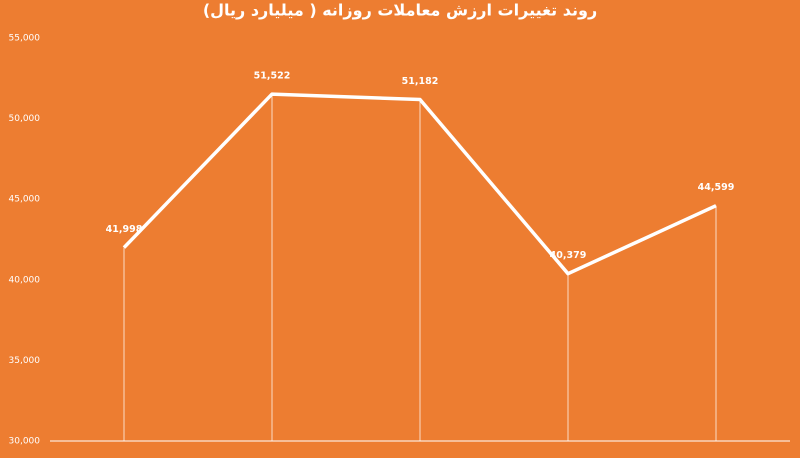 This screenshot has height=458, width=800. Describe the element at coordinates (25, 361) in the screenshot. I see `y-tick-label: 35,000` at that location.